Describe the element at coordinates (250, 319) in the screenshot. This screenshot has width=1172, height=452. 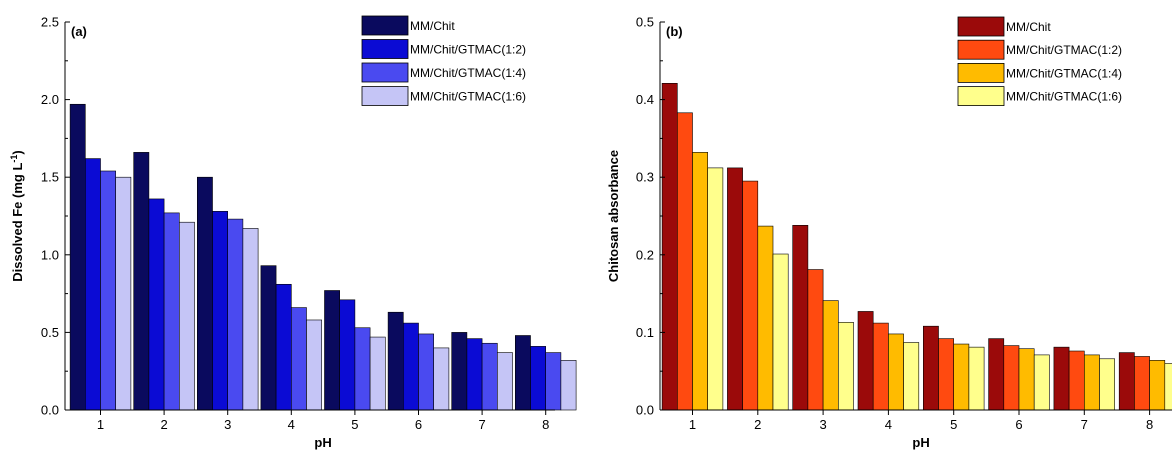
I see `bar-1-s4-pH3` at that location.